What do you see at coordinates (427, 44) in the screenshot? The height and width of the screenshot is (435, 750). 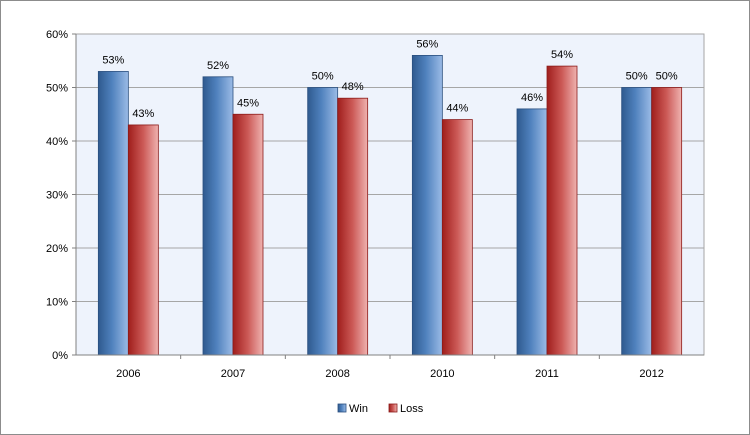 I see `data-label-win: 56%` at bounding box center [427, 44].